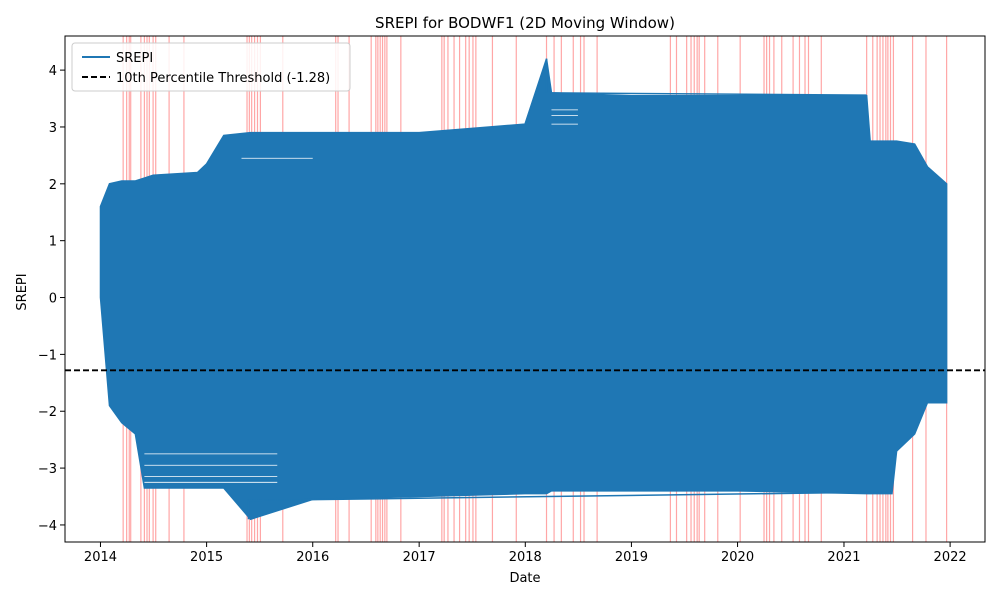  What do you see at coordinates (843, 557) in the screenshot?
I see `x-tick-label: 2021` at bounding box center [843, 557].